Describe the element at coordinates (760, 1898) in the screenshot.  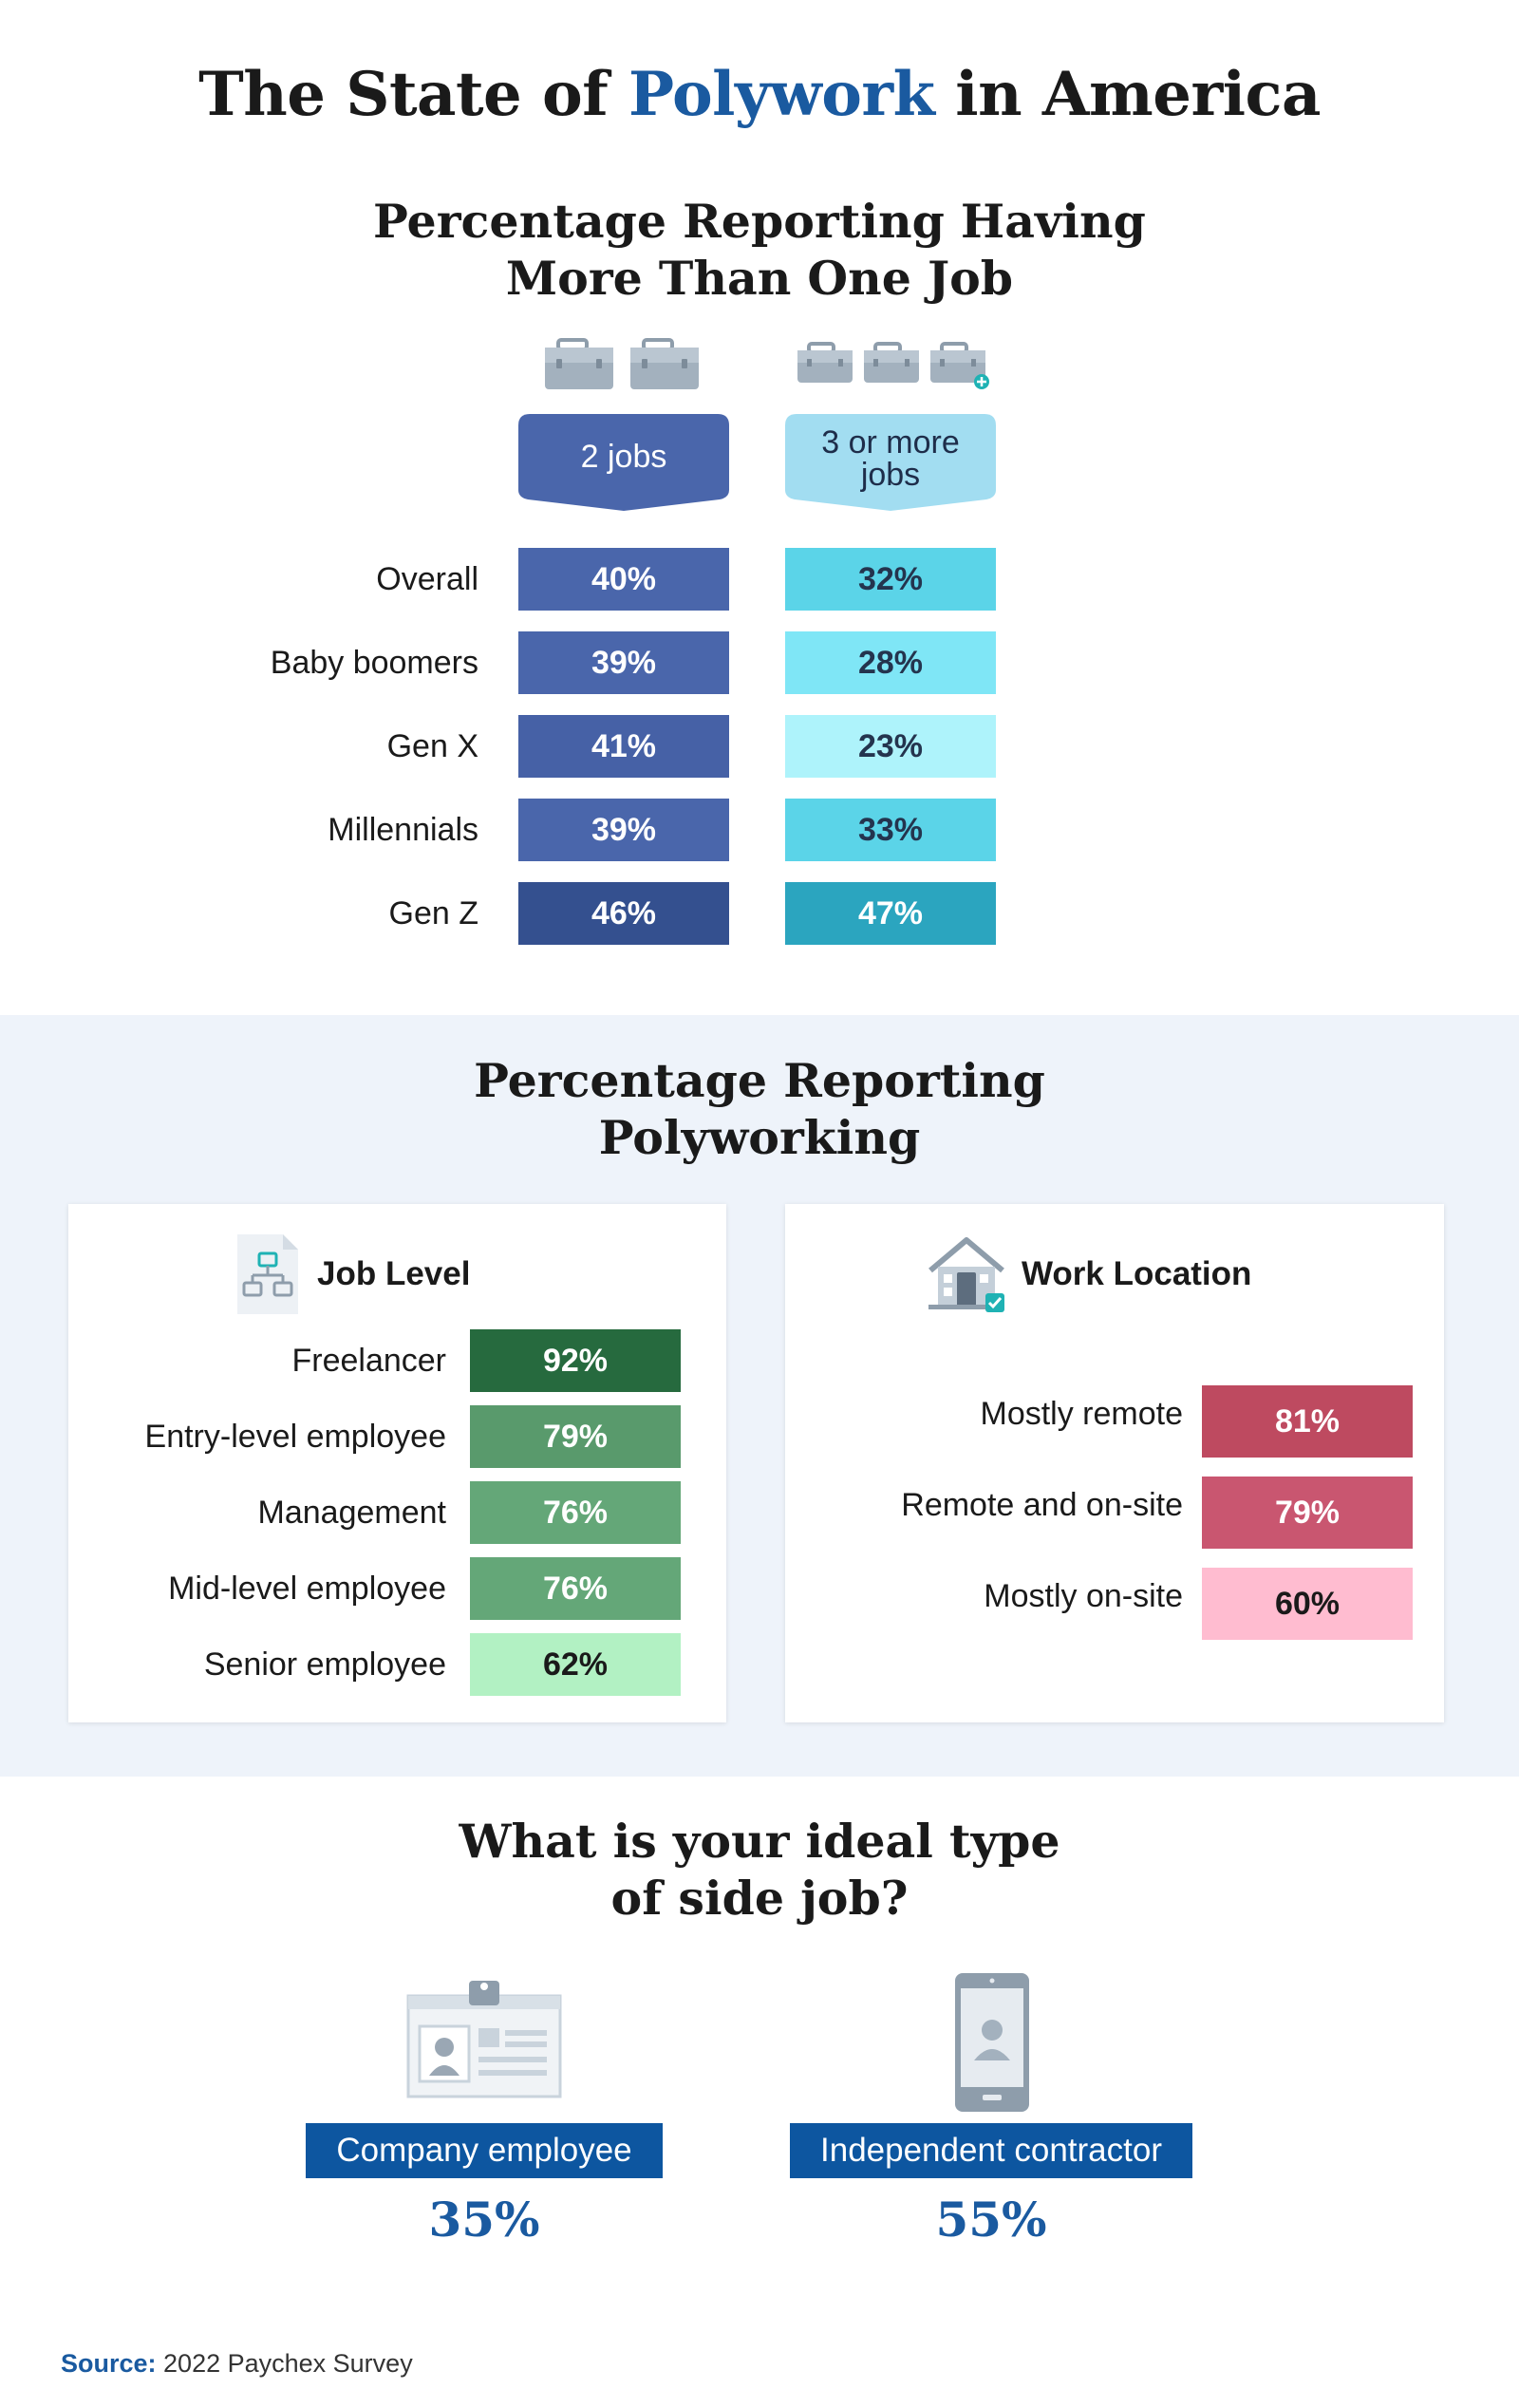
I see `section3-title-line2: of side job?` at that location.